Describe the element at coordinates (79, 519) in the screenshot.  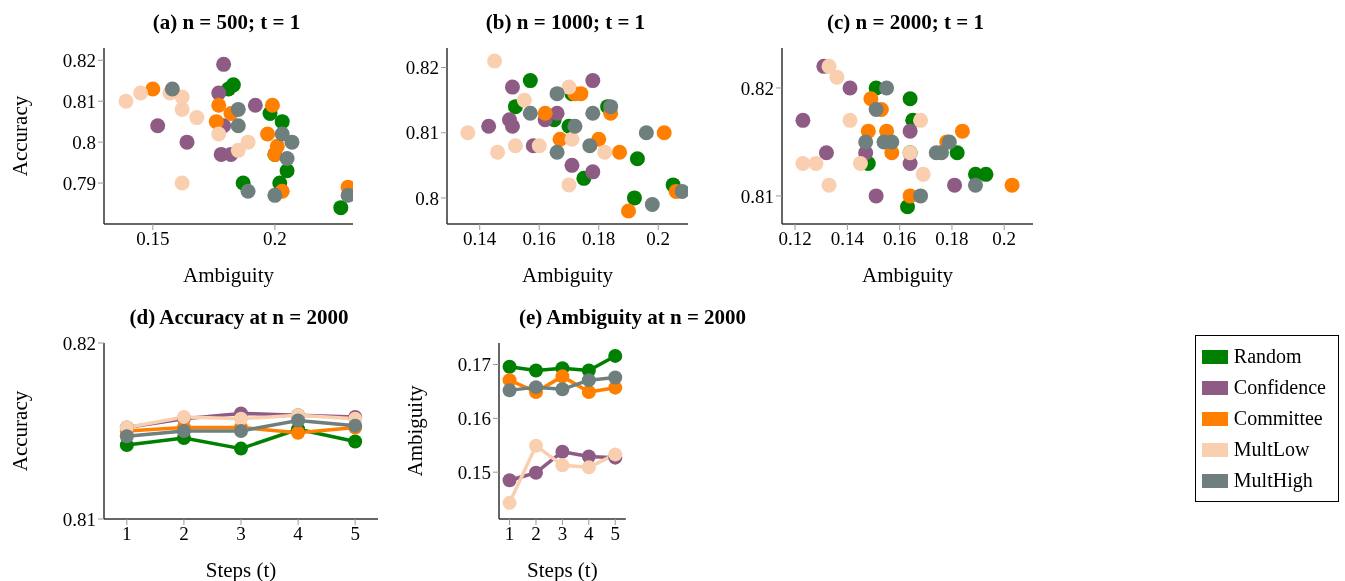
I see `y-tick-label: 0.81` at that location.